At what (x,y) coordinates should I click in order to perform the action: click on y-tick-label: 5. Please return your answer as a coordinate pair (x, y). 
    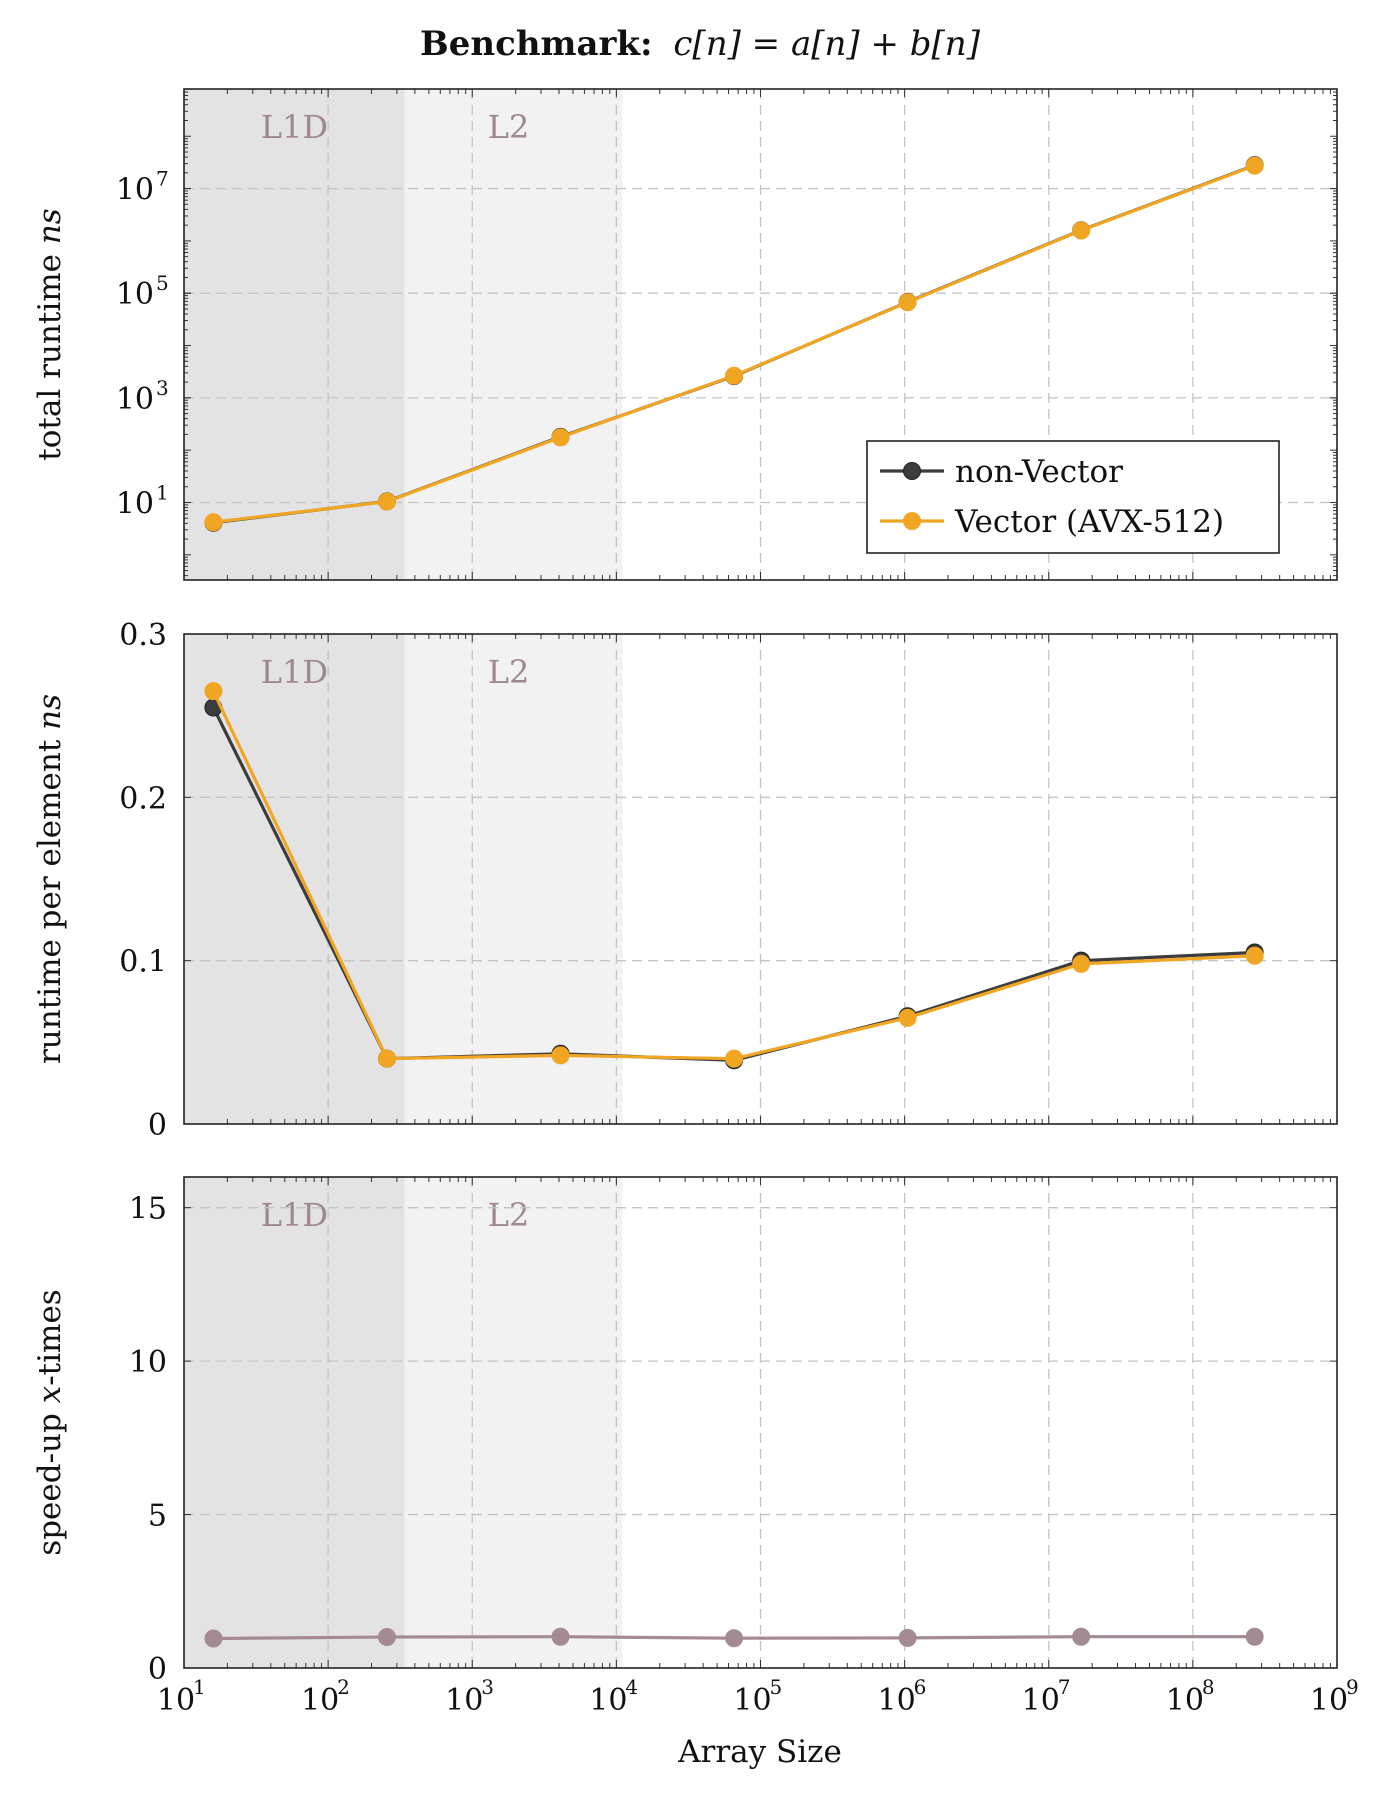
    Looking at the image, I should click on (157, 1516).